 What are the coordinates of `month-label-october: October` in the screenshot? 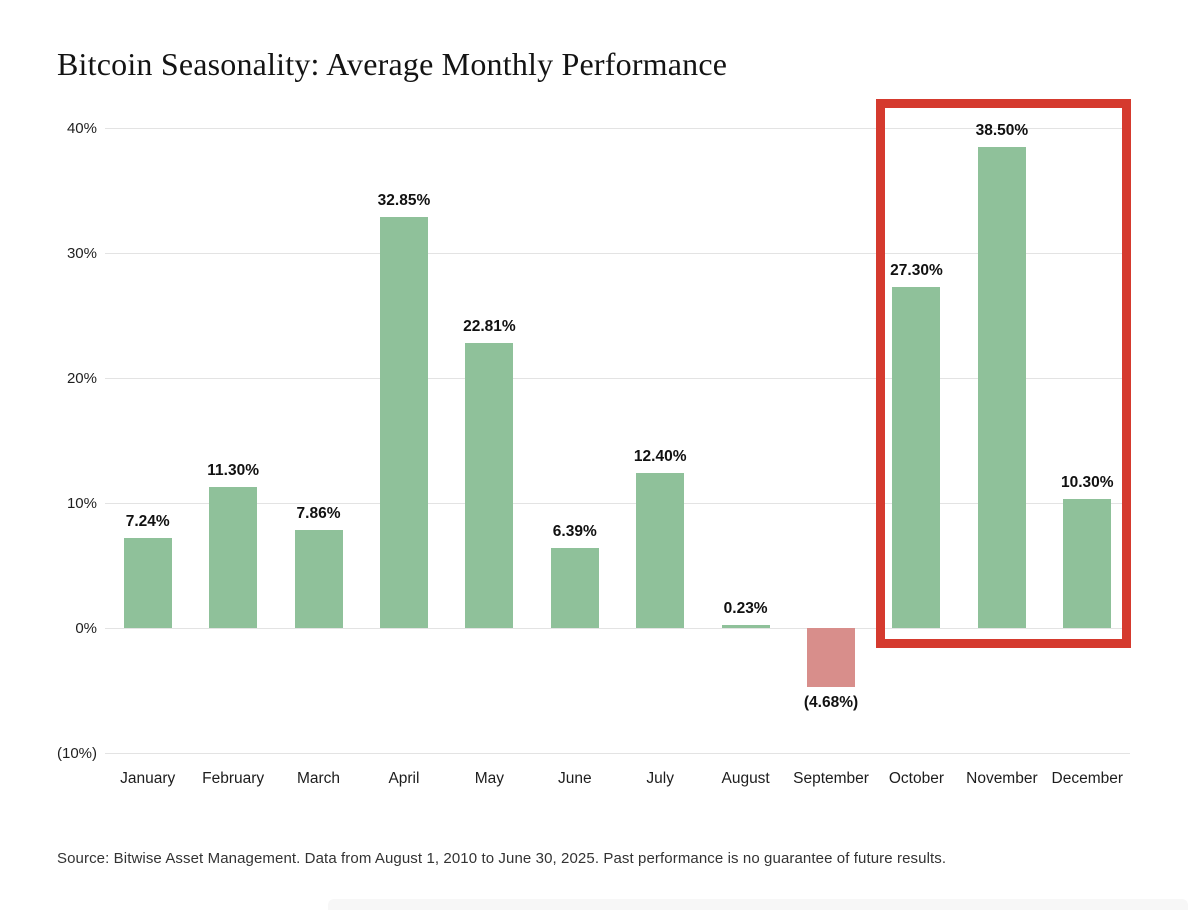 It's located at (916, 778).